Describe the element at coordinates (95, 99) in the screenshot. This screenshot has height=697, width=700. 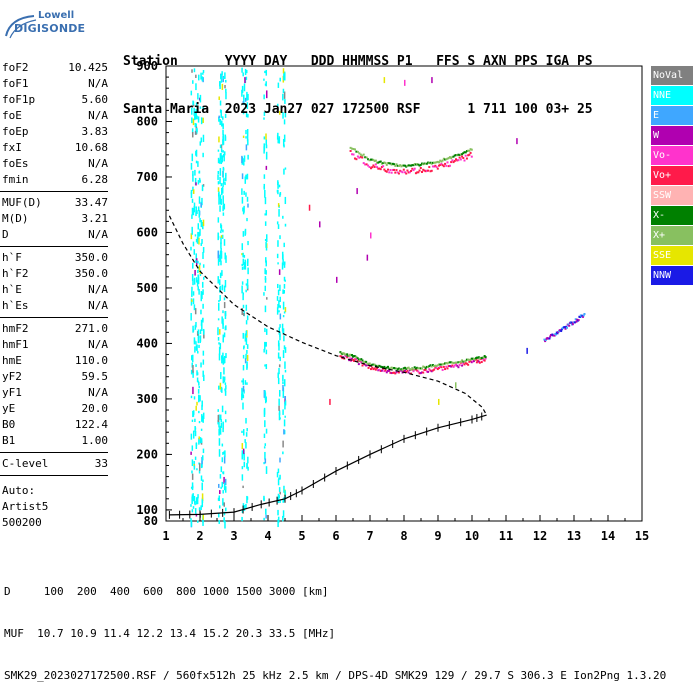
I see `param-value: 5.60` at that location.